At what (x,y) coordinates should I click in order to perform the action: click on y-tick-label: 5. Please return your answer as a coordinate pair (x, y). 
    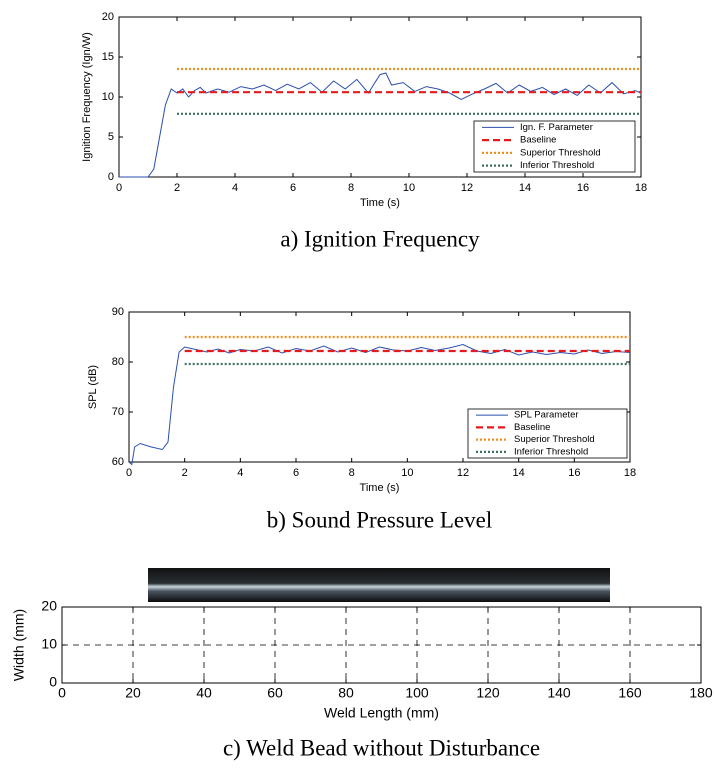
    Looking at the image, I should click on (111, 137).